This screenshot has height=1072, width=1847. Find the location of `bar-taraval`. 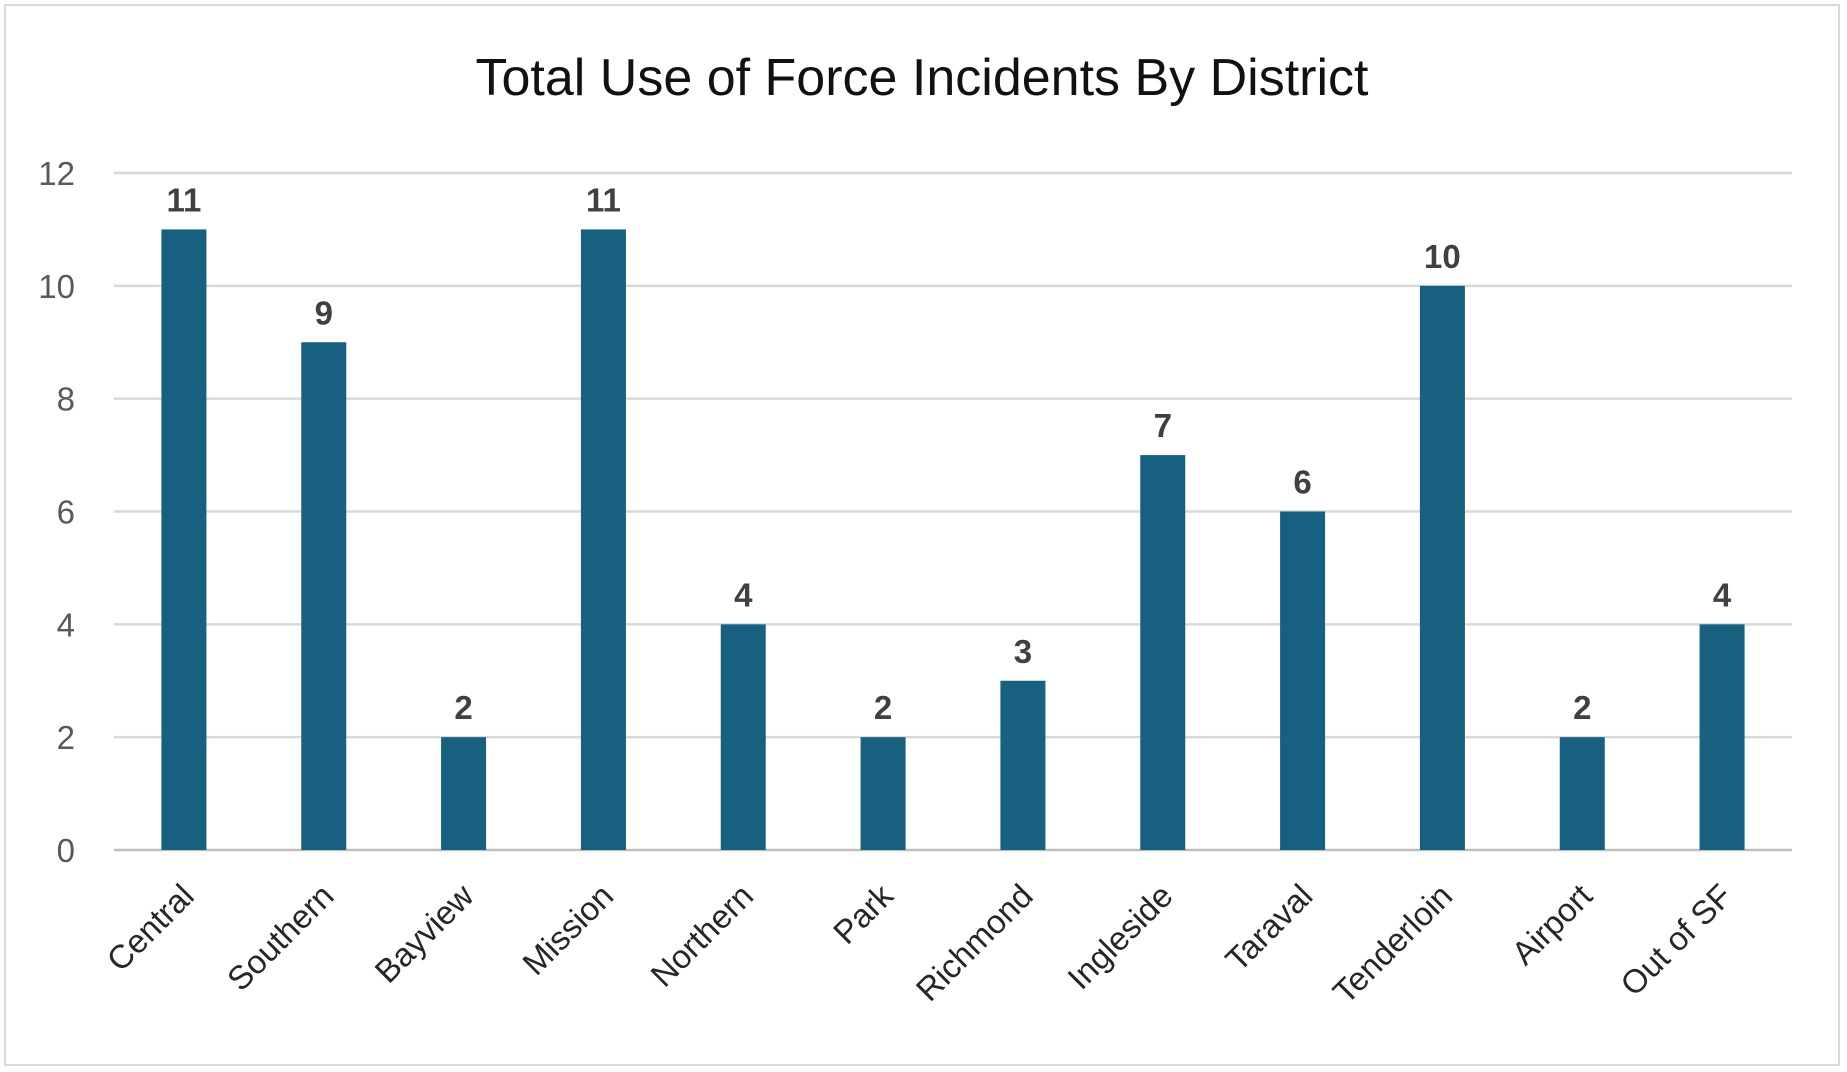

bar-taraval is located at coordinates (1303, 680).